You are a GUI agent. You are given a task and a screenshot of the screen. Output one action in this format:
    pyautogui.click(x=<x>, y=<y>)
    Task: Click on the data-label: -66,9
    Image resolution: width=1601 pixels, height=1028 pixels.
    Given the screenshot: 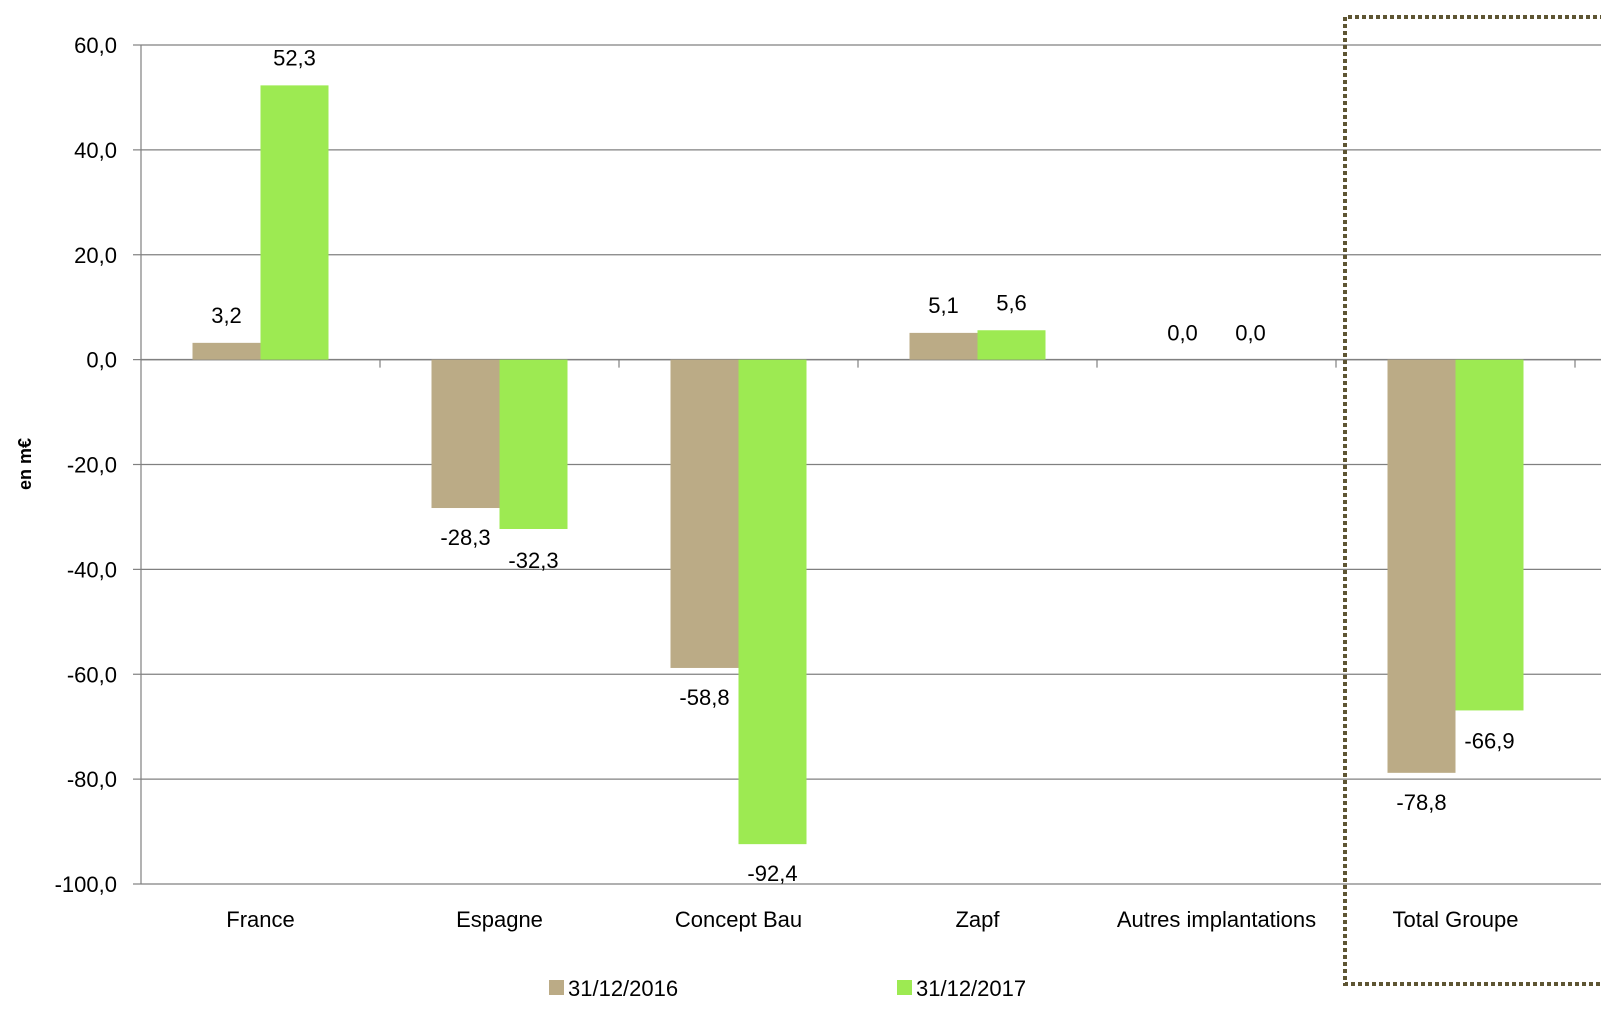 What is the action you would take?
    pyautogui.click(x=1489, y=740)
    